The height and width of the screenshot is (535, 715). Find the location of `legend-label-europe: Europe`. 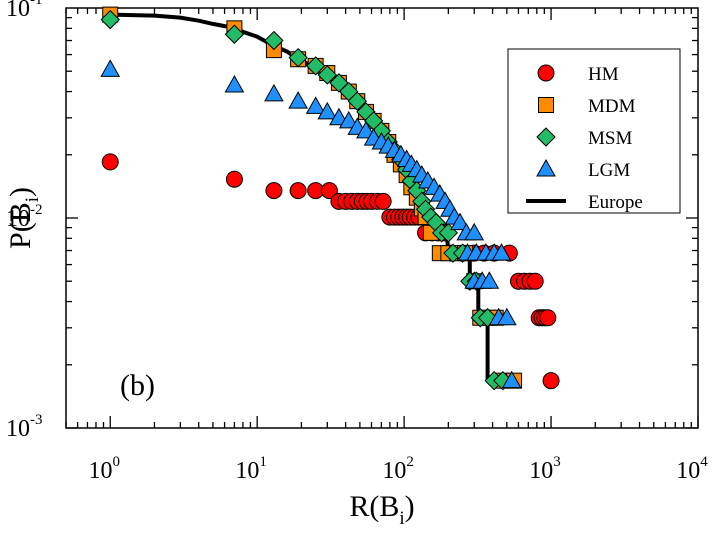

legend-label-europe: Europe is located at coordinates (615, 202).